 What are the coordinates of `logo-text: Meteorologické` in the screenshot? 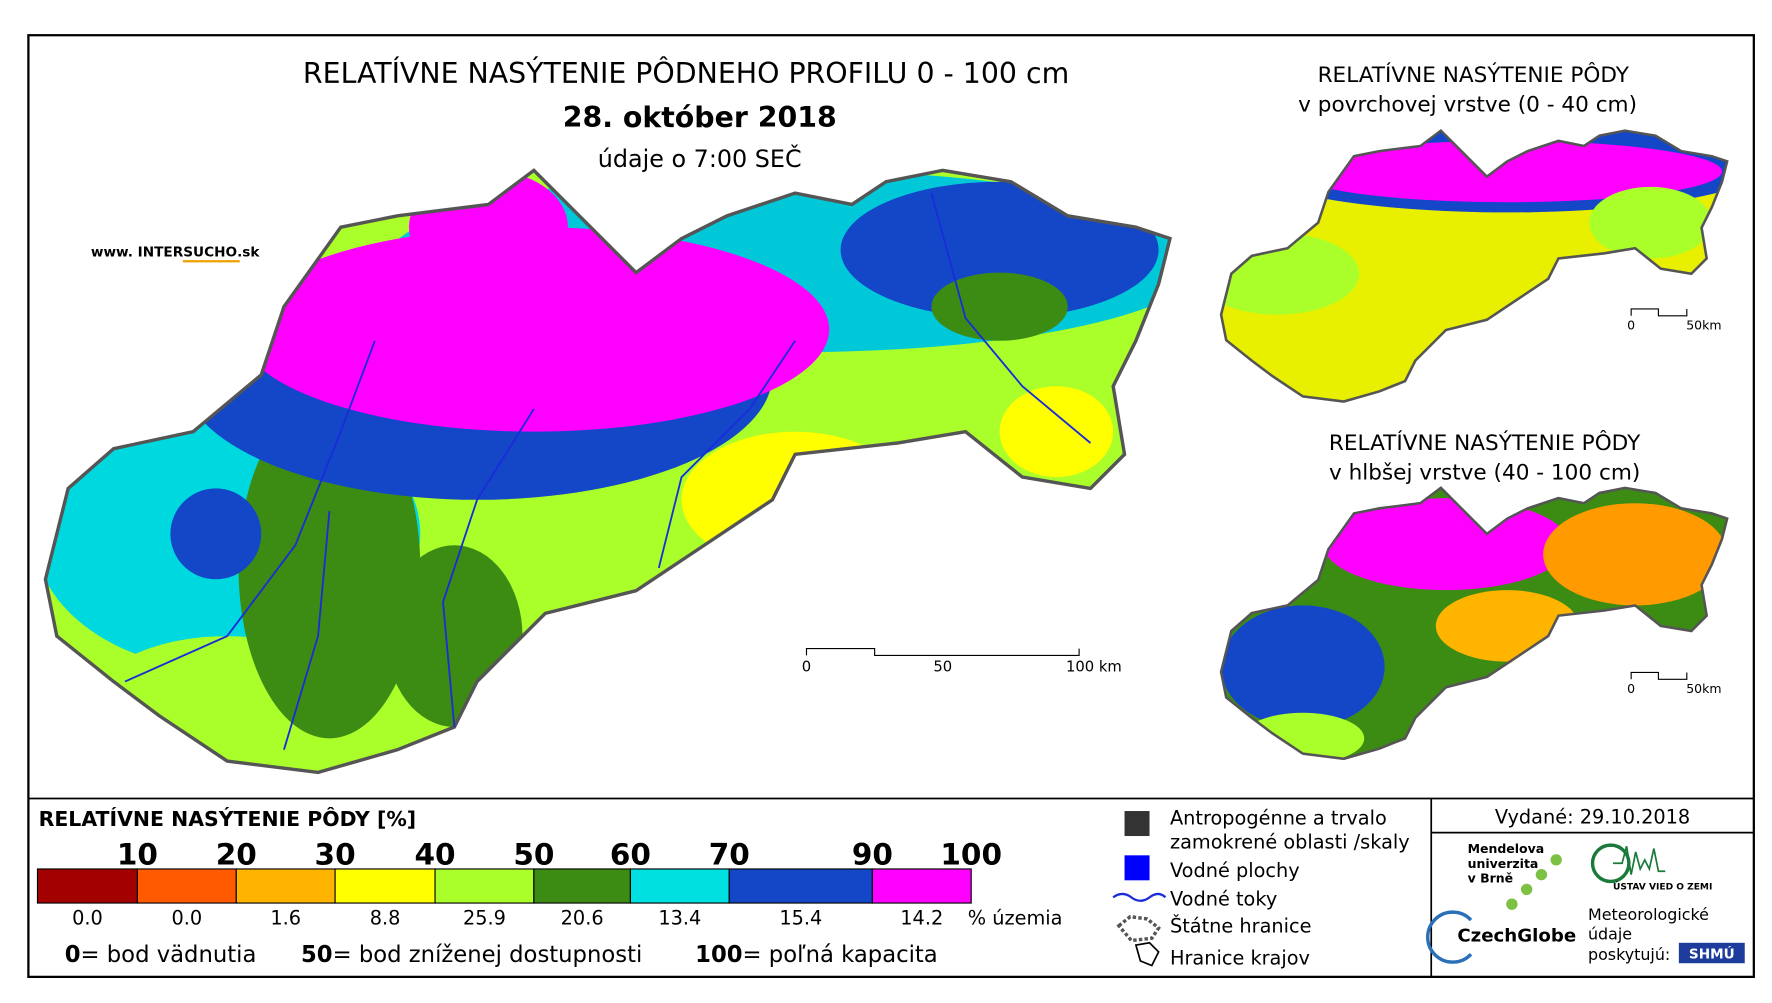 It's located at (1648, 914).